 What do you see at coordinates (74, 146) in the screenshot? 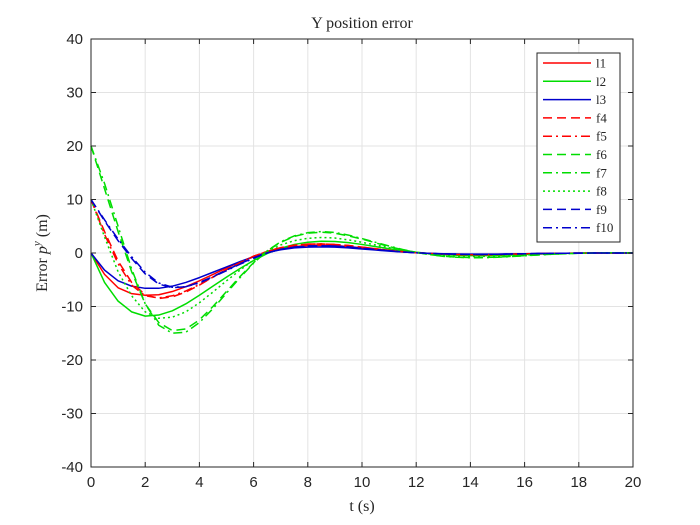
I see `y-tick-label: 20` at bounding box center [74, 146].